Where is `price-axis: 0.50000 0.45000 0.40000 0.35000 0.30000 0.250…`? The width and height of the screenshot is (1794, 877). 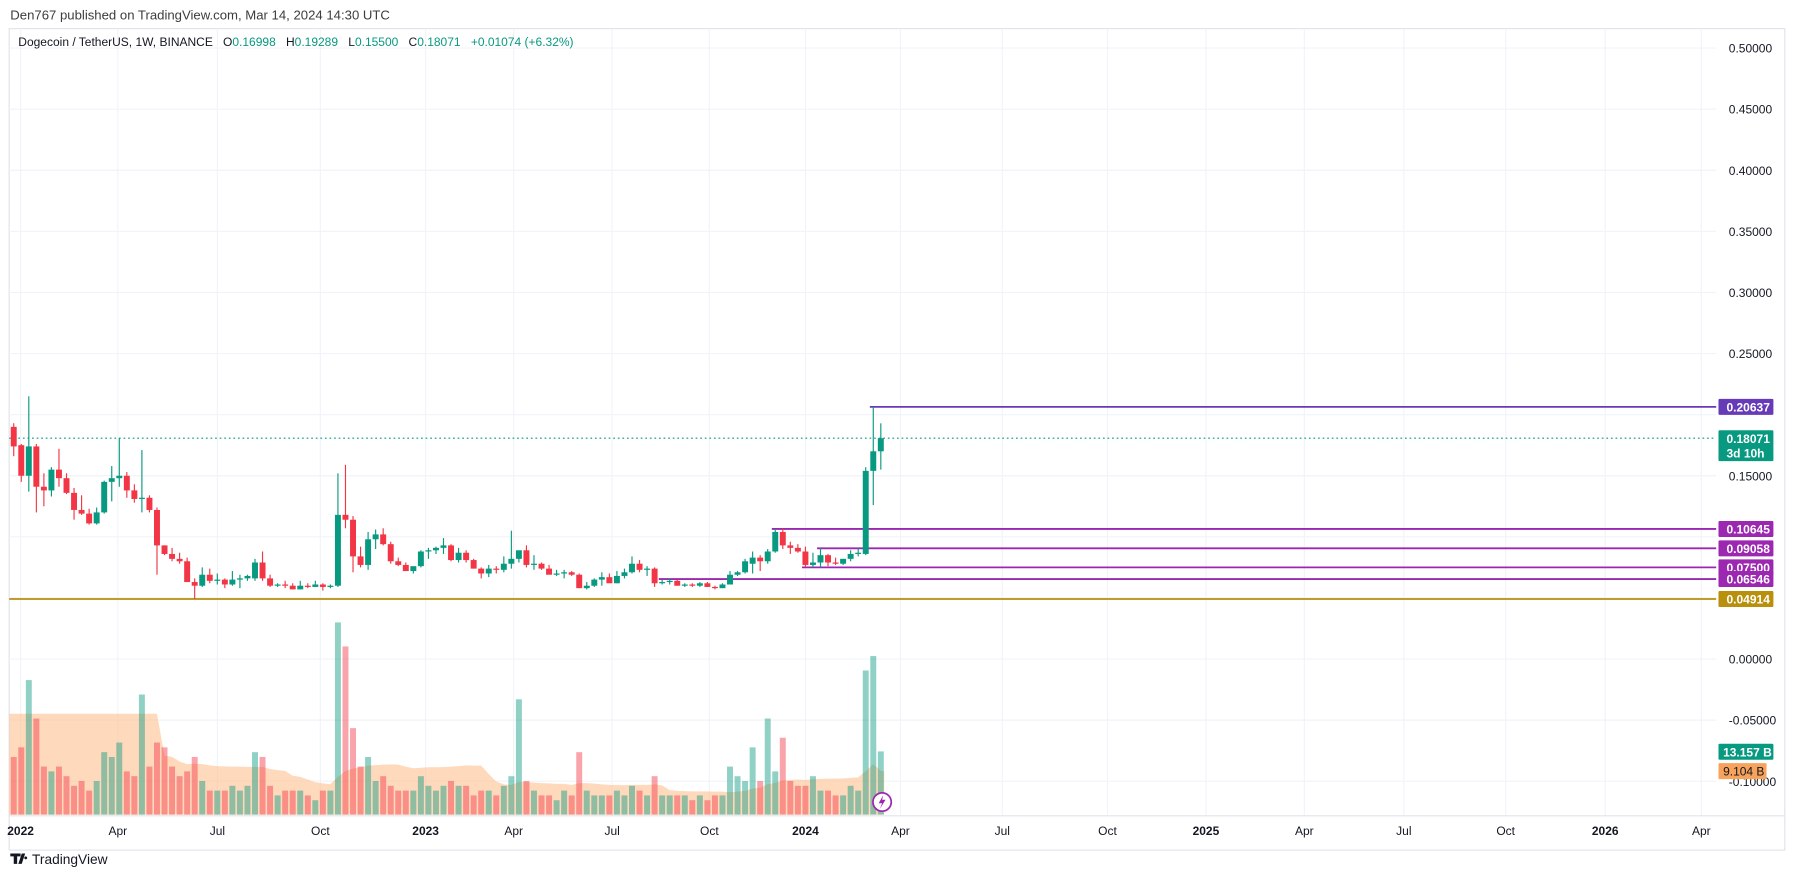 price-axis: 0.50000 0.45000 0.40000 0.35000 0.30000 0.250… is located at coordinates (1747, 415).